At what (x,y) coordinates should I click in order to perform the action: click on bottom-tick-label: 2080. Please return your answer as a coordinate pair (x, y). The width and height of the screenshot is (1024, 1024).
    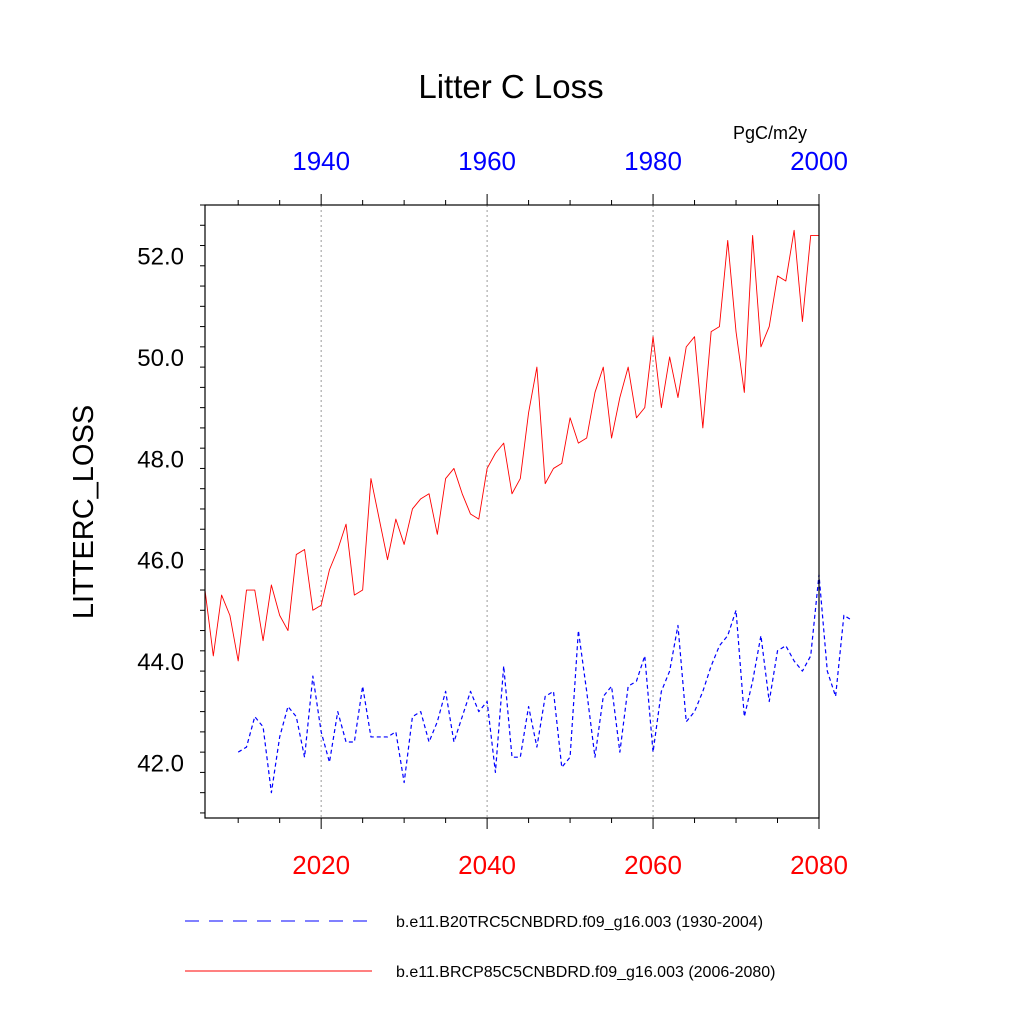
    Looking at the image, I should click on (819, 865).